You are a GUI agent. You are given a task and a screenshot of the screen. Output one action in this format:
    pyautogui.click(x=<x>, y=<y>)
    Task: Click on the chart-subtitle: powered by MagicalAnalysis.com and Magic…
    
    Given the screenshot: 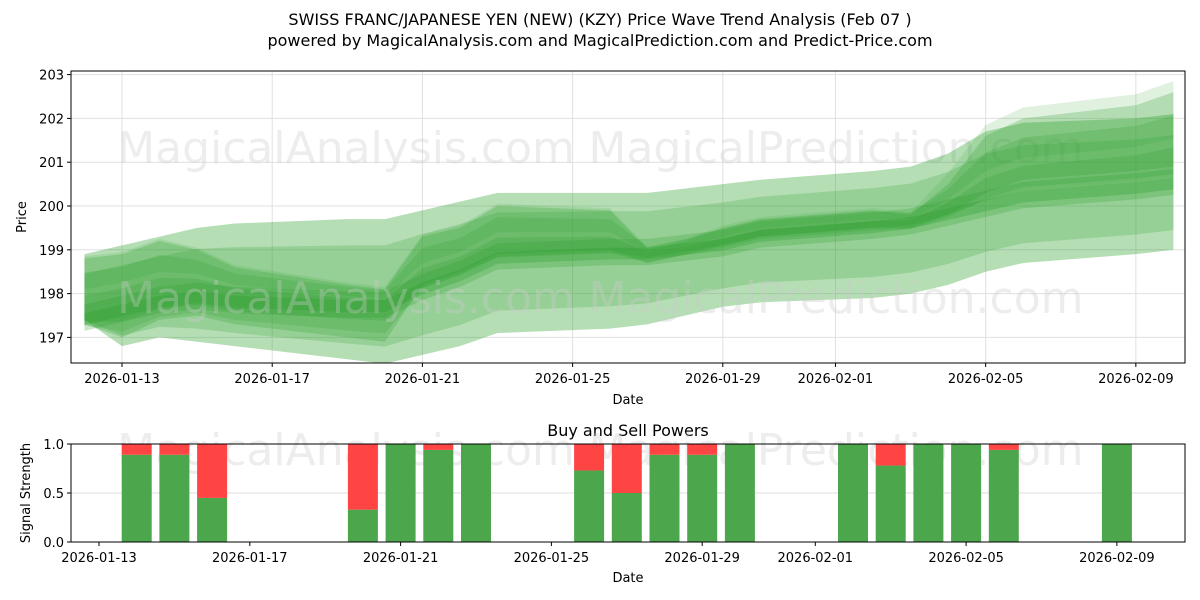 What is the action you would take?
    pyautogui.click(x=600, y=40)
    